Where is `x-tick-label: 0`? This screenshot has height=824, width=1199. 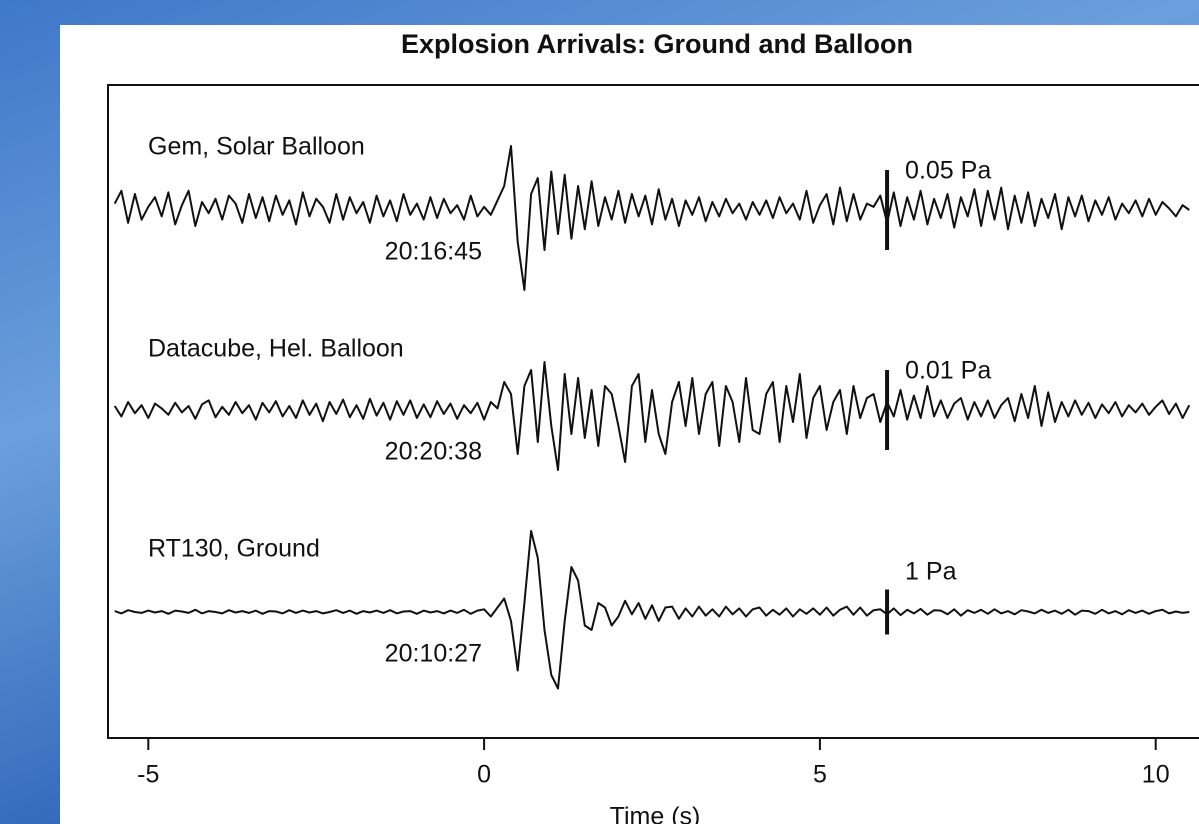
x-tick-label: 0 is located at coordinates (484, 775).